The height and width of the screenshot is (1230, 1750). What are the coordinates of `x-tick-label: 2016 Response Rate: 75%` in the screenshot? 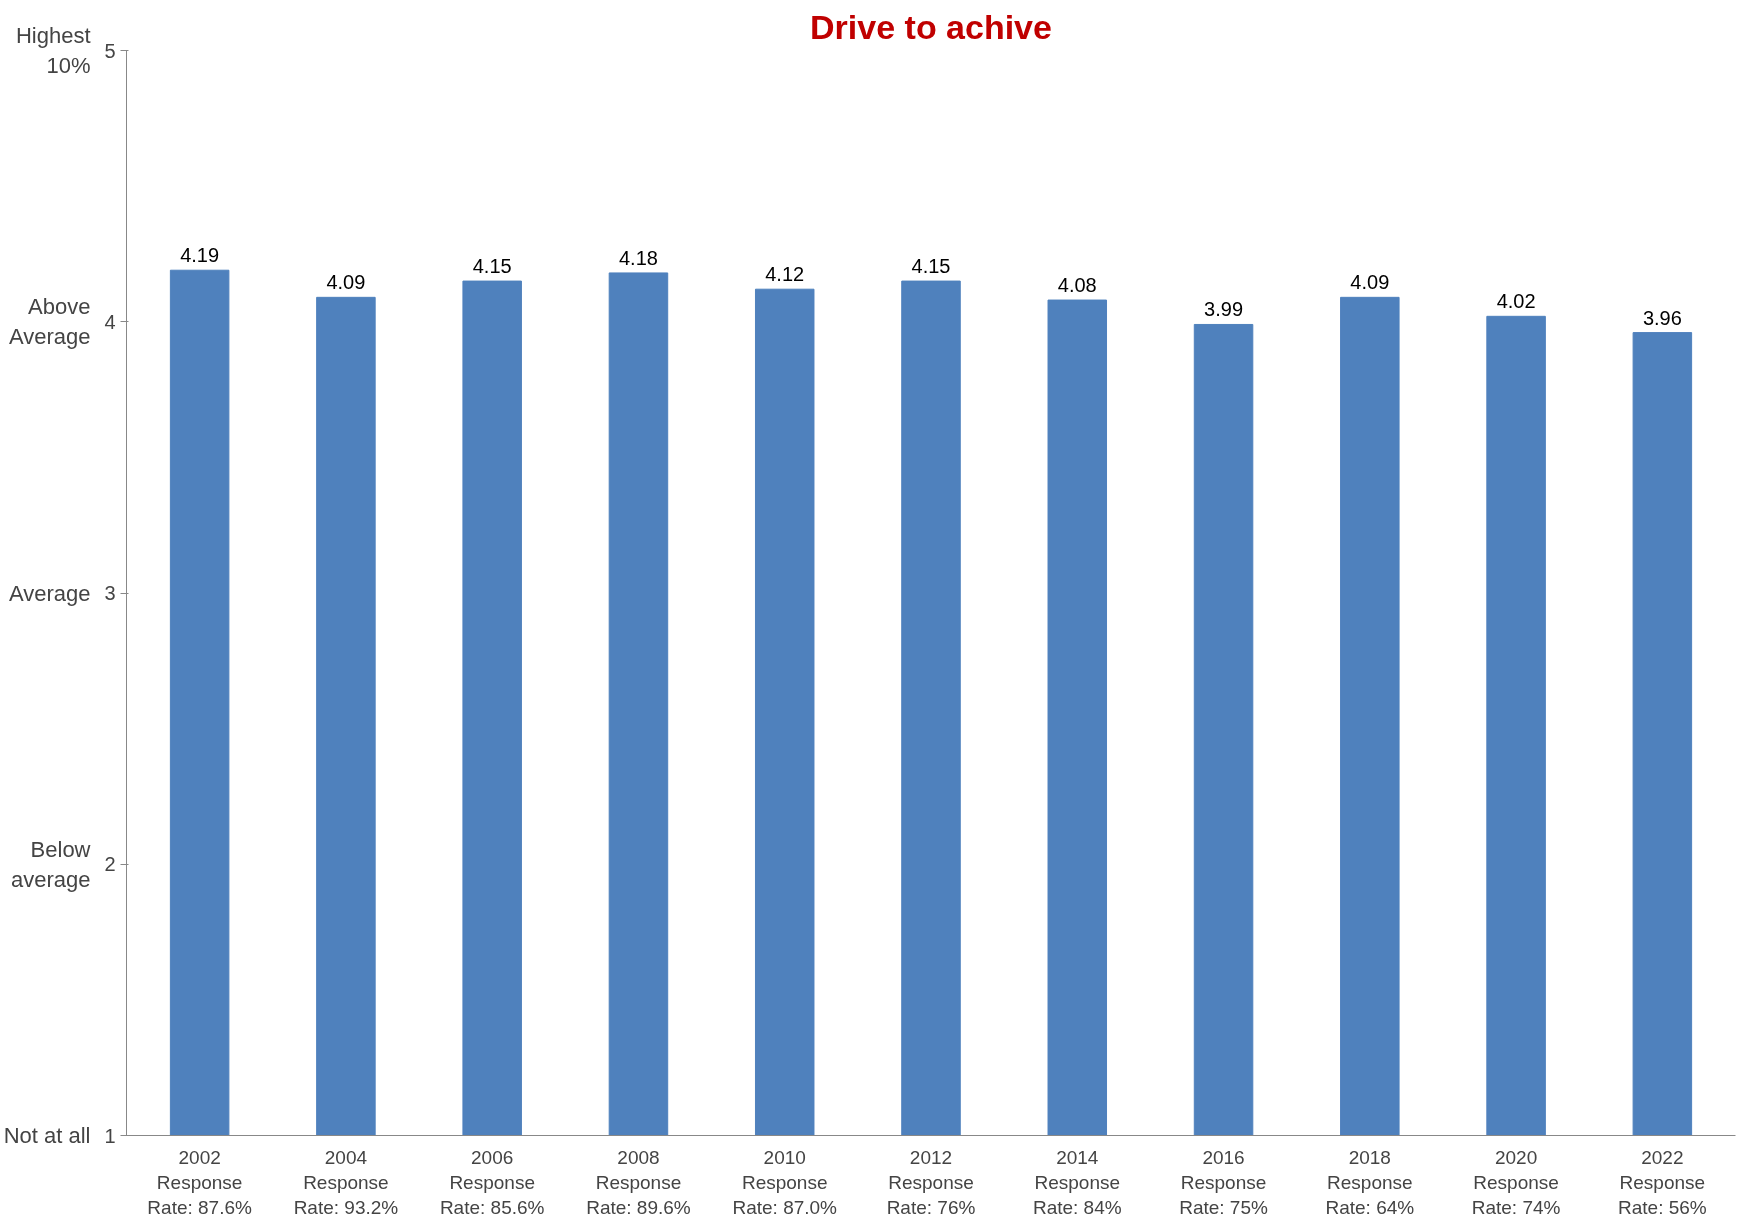 It's located at (1224, 1182).